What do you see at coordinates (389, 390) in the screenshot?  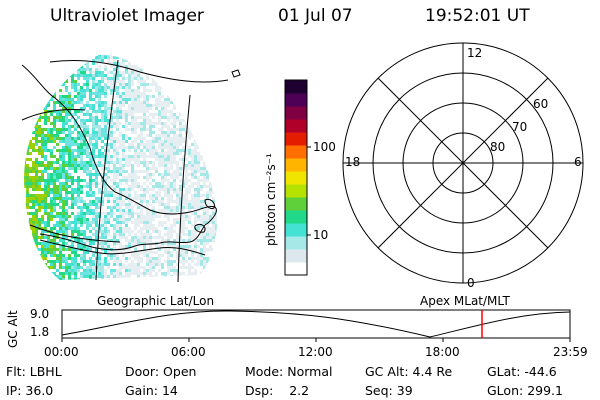 I see `info-seq: Seq: 39` at bounding box center [389, 390].